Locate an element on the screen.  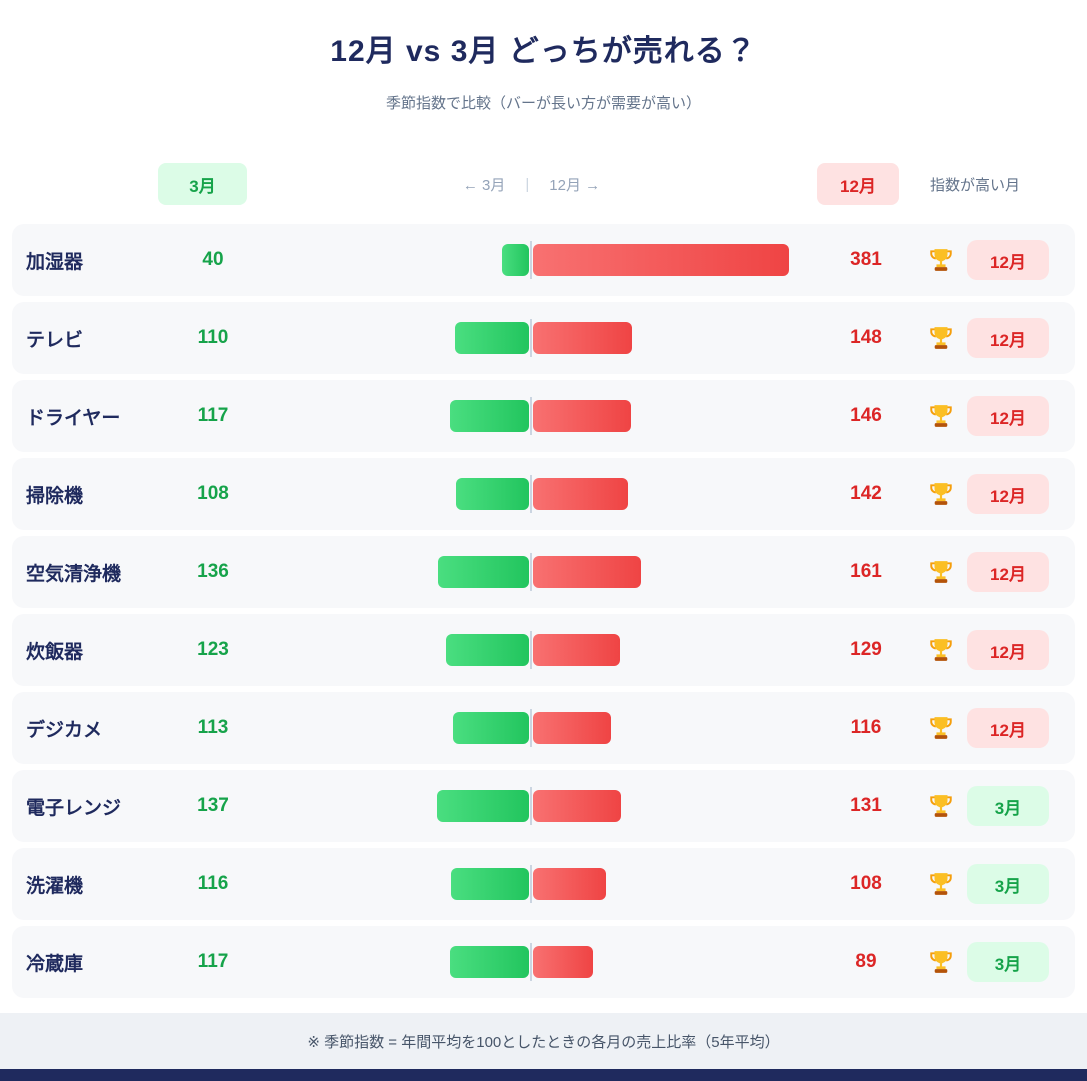
december-value: 148 is located at coordinates (866, 337).